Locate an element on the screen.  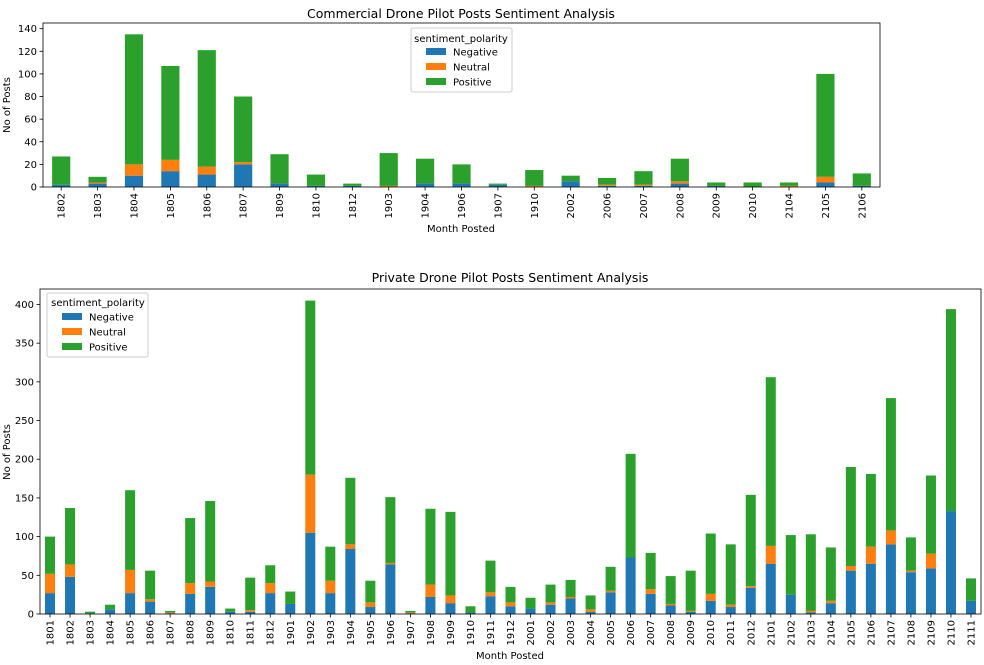
bar-positive-2012 is located at coordinates (750, 540).